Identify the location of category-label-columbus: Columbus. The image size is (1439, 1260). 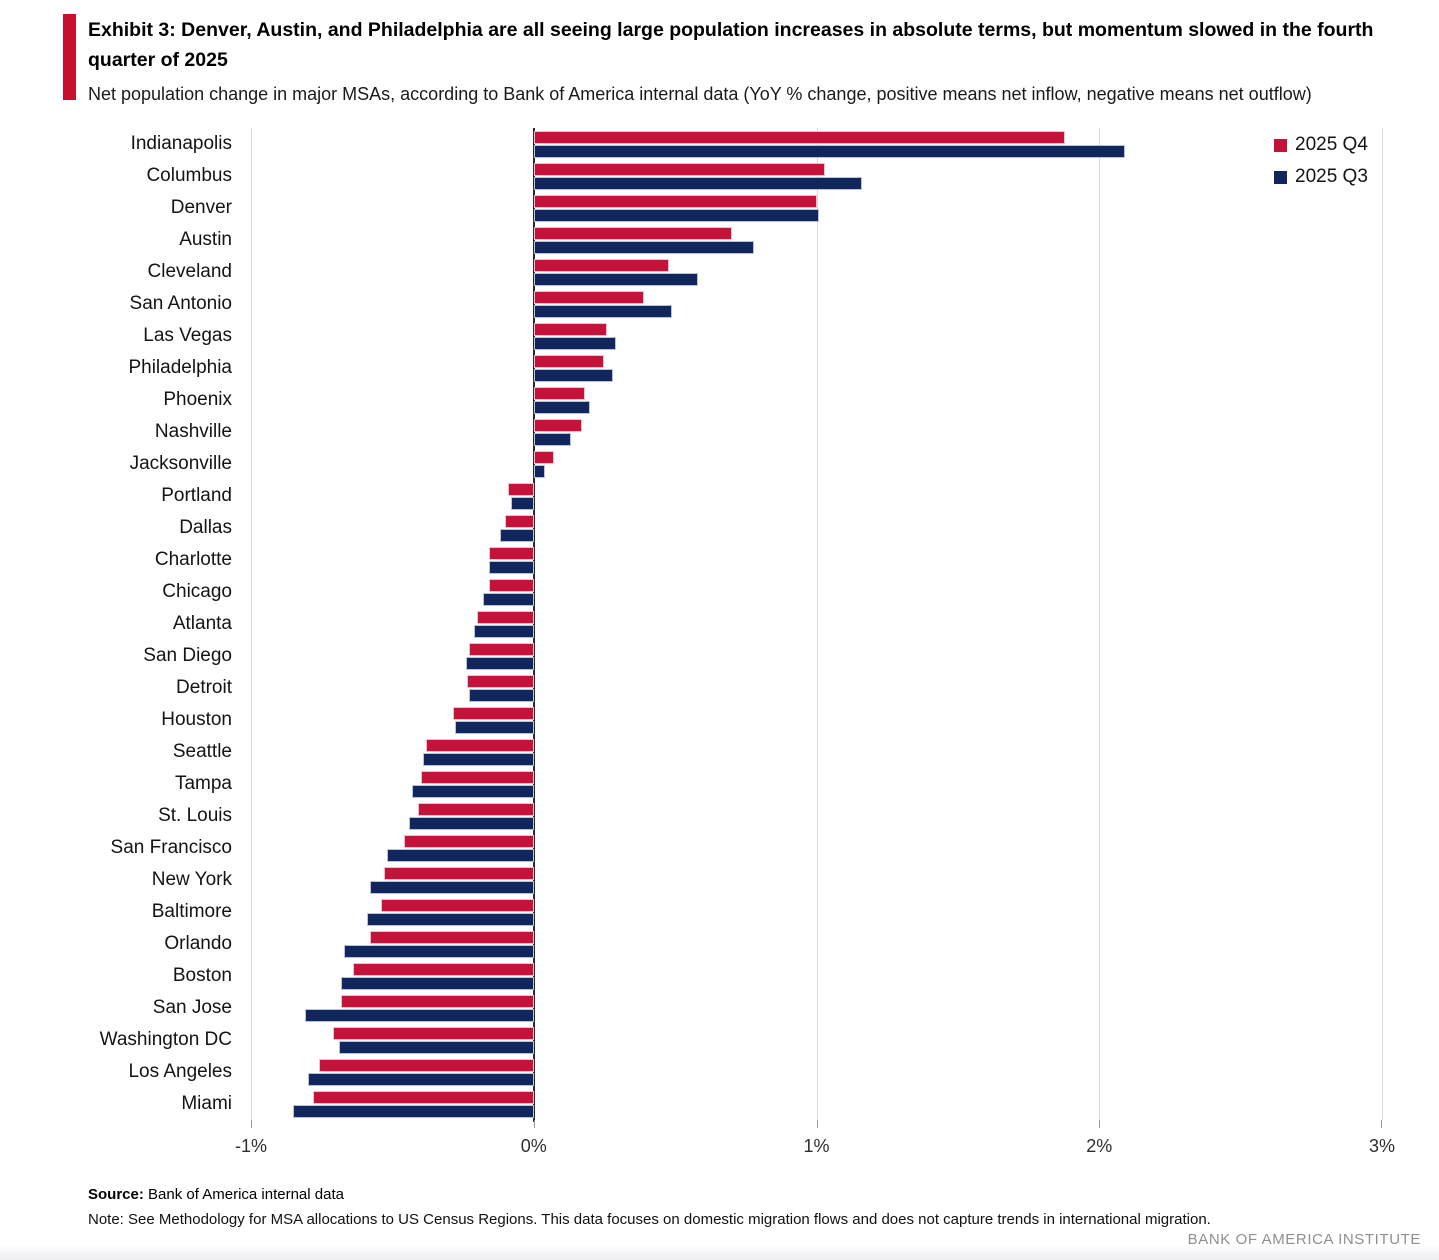
(189, 175).